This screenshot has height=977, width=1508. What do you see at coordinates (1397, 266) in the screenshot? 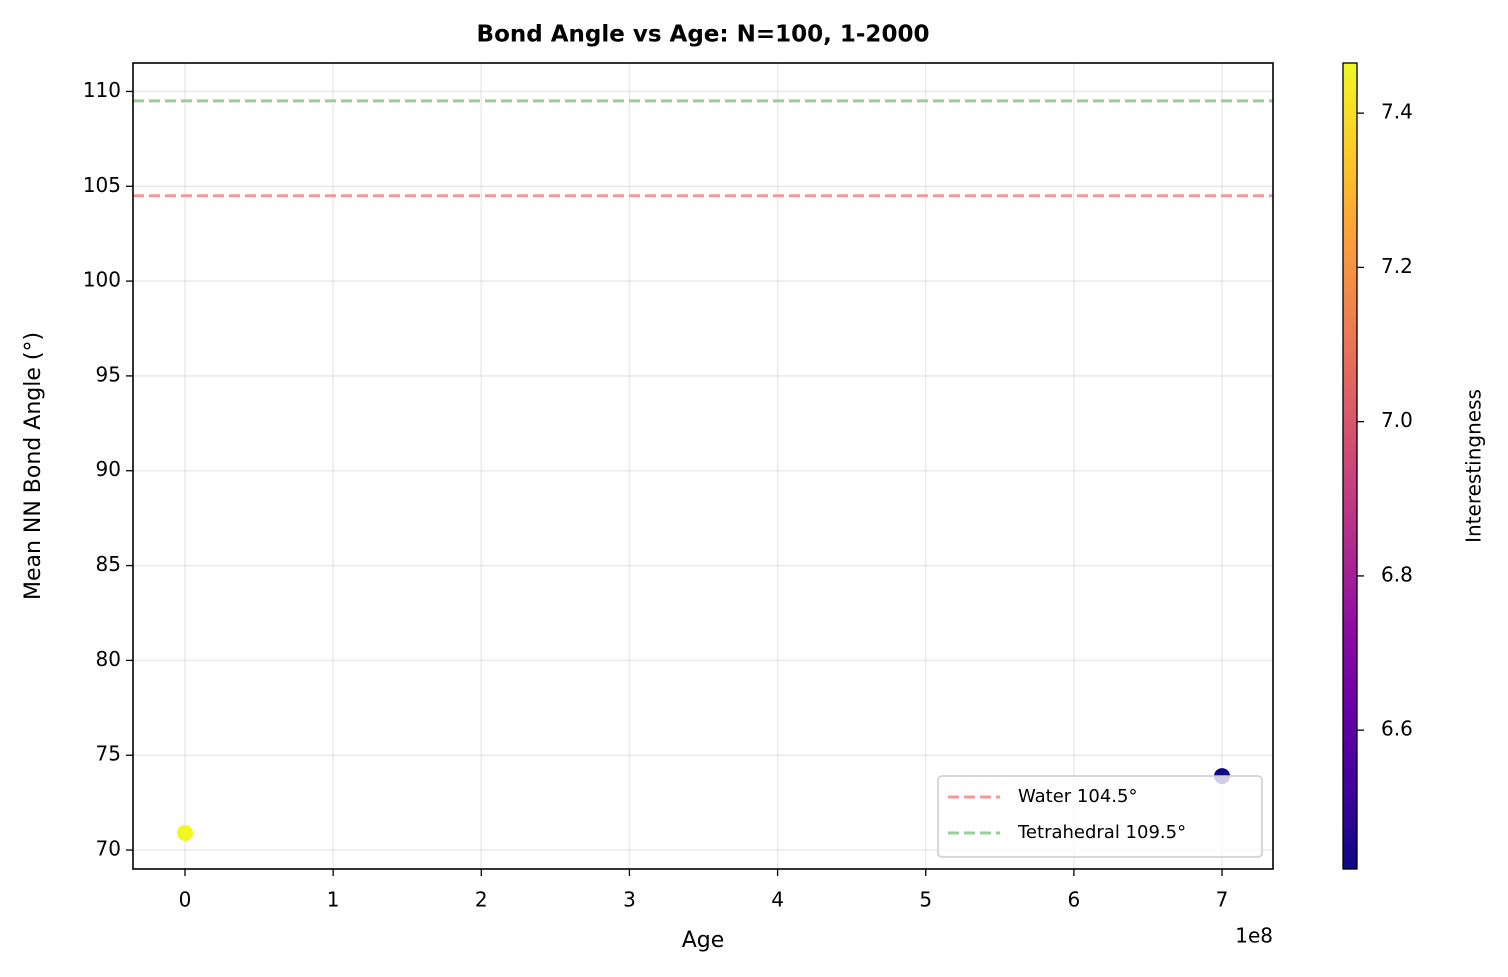
I see `colorbar-tick-label: 7.2` at bounding box center [1397, 266].